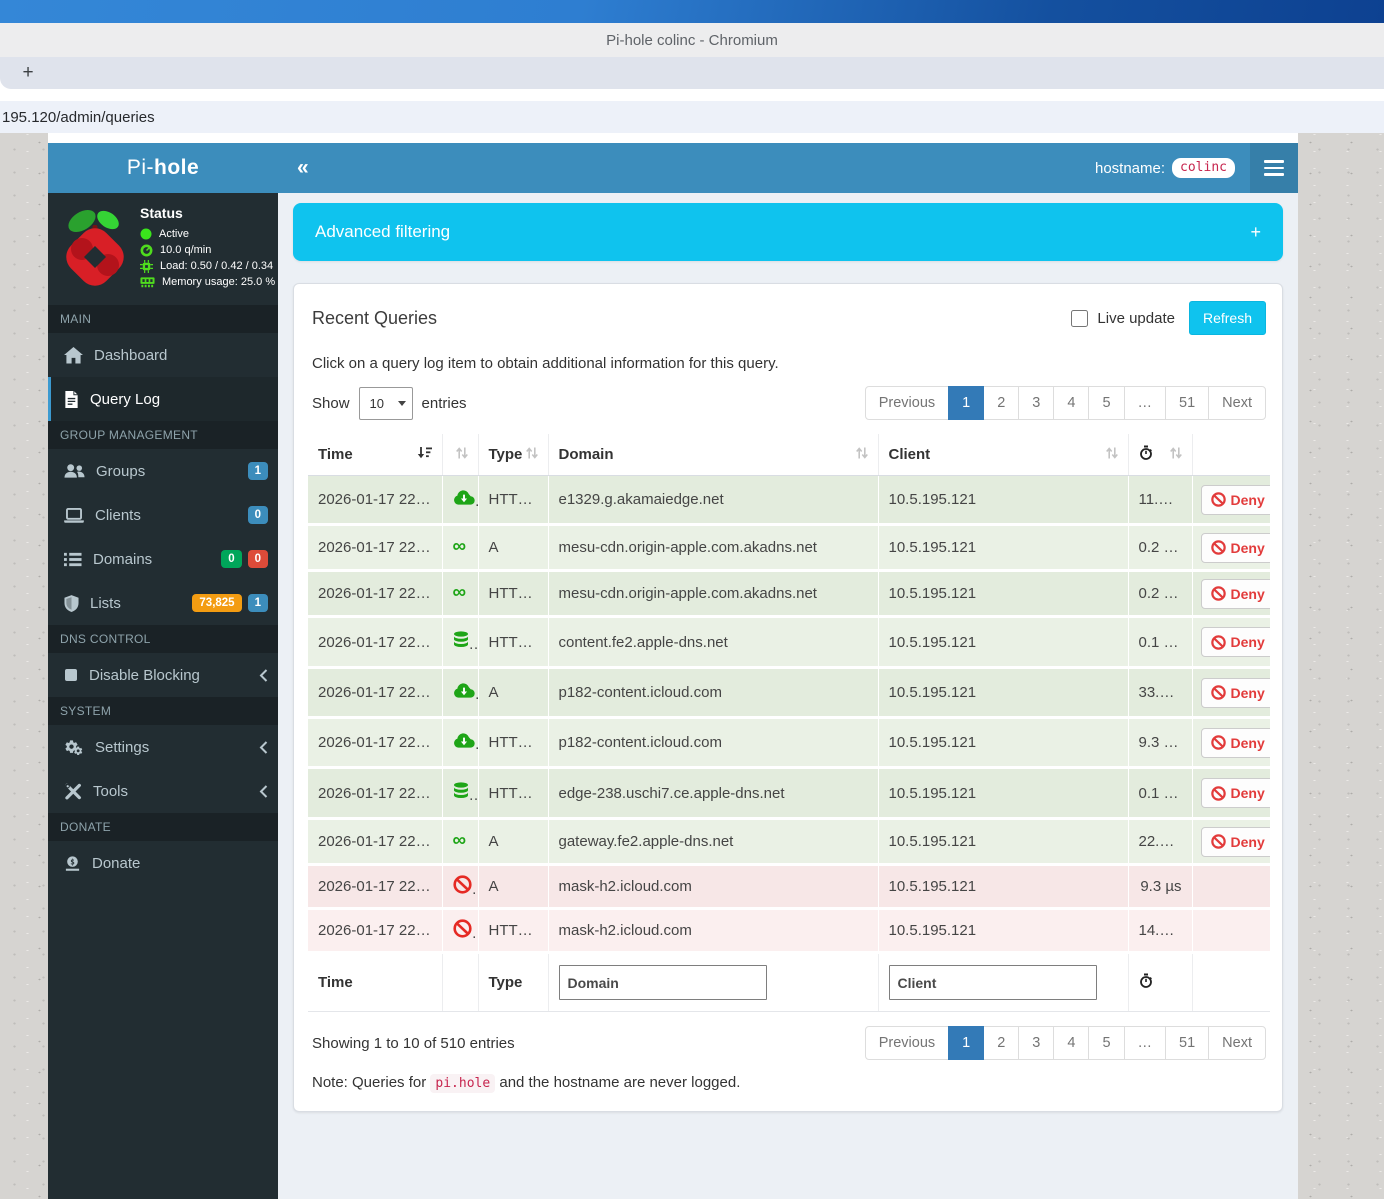 This screenshot has width=1384, height=1199. Describe the element at coordinates (207, 282) in the screenshot. I see `status-memory-usage: Memory usage: 25.0 %` at that location.